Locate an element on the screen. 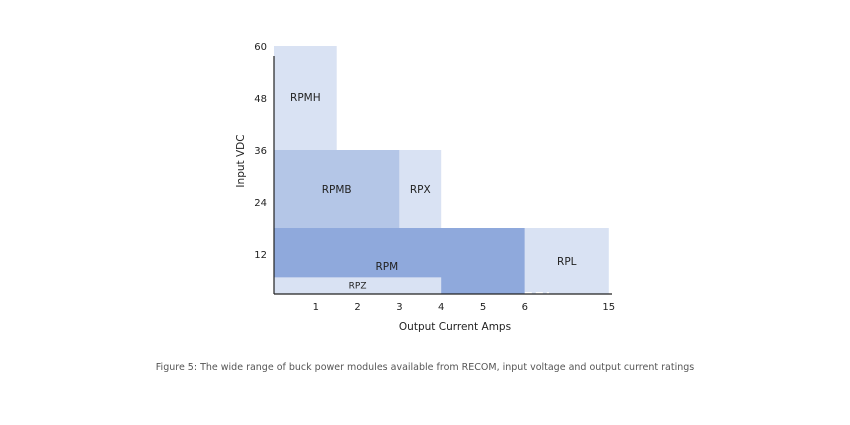  y-axis-label: Input VDC is located at coordinates (241, 160).